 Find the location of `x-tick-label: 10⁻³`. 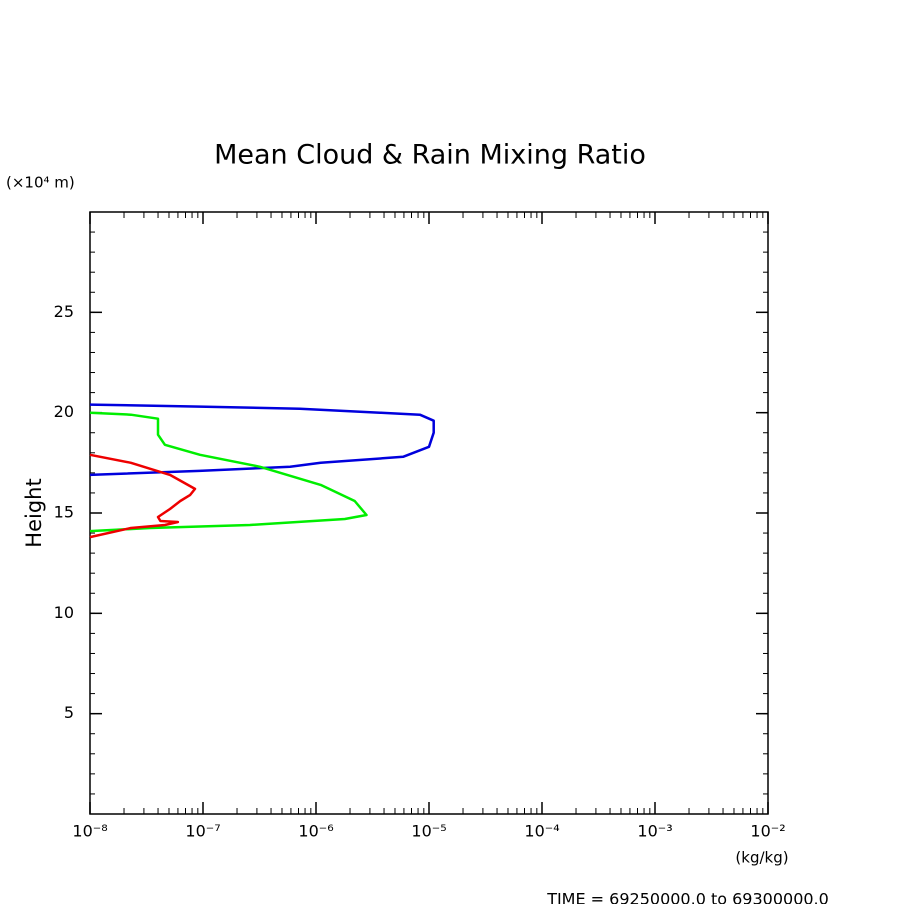

x-tick-label: 10⁻³ is located at coordinates (654, 831).